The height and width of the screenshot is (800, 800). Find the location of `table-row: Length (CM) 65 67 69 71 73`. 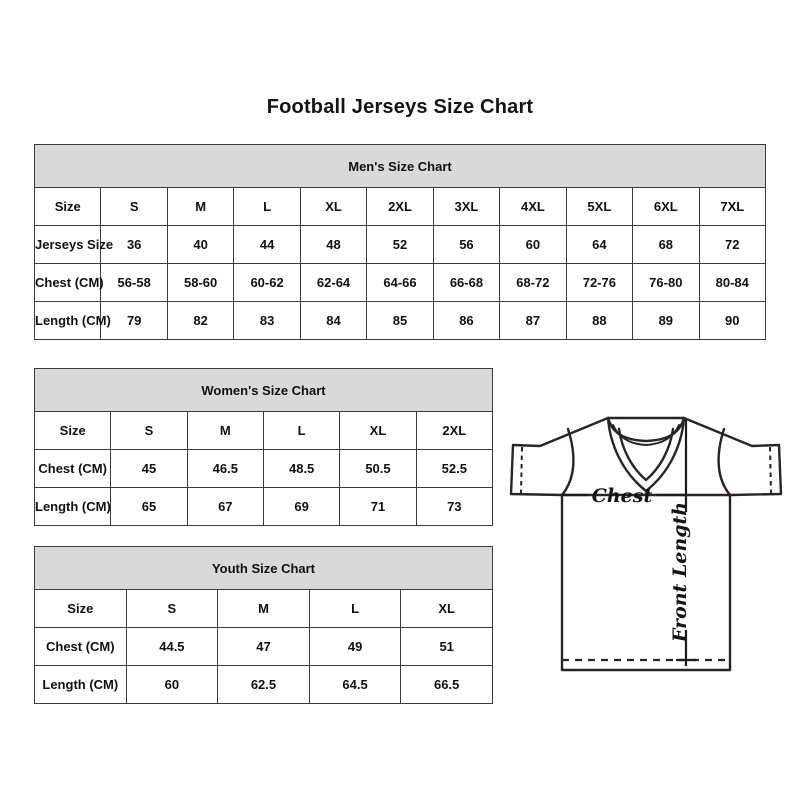

table-row: Length (CM) 65 67 69 71 73 is located at coordinates (263, 506).